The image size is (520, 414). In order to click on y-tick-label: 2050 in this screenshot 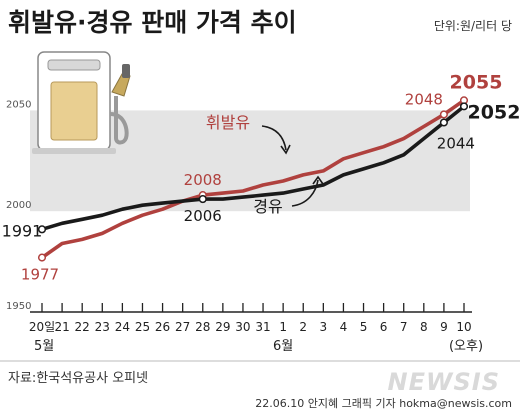, I will do `click(18, 104)`.